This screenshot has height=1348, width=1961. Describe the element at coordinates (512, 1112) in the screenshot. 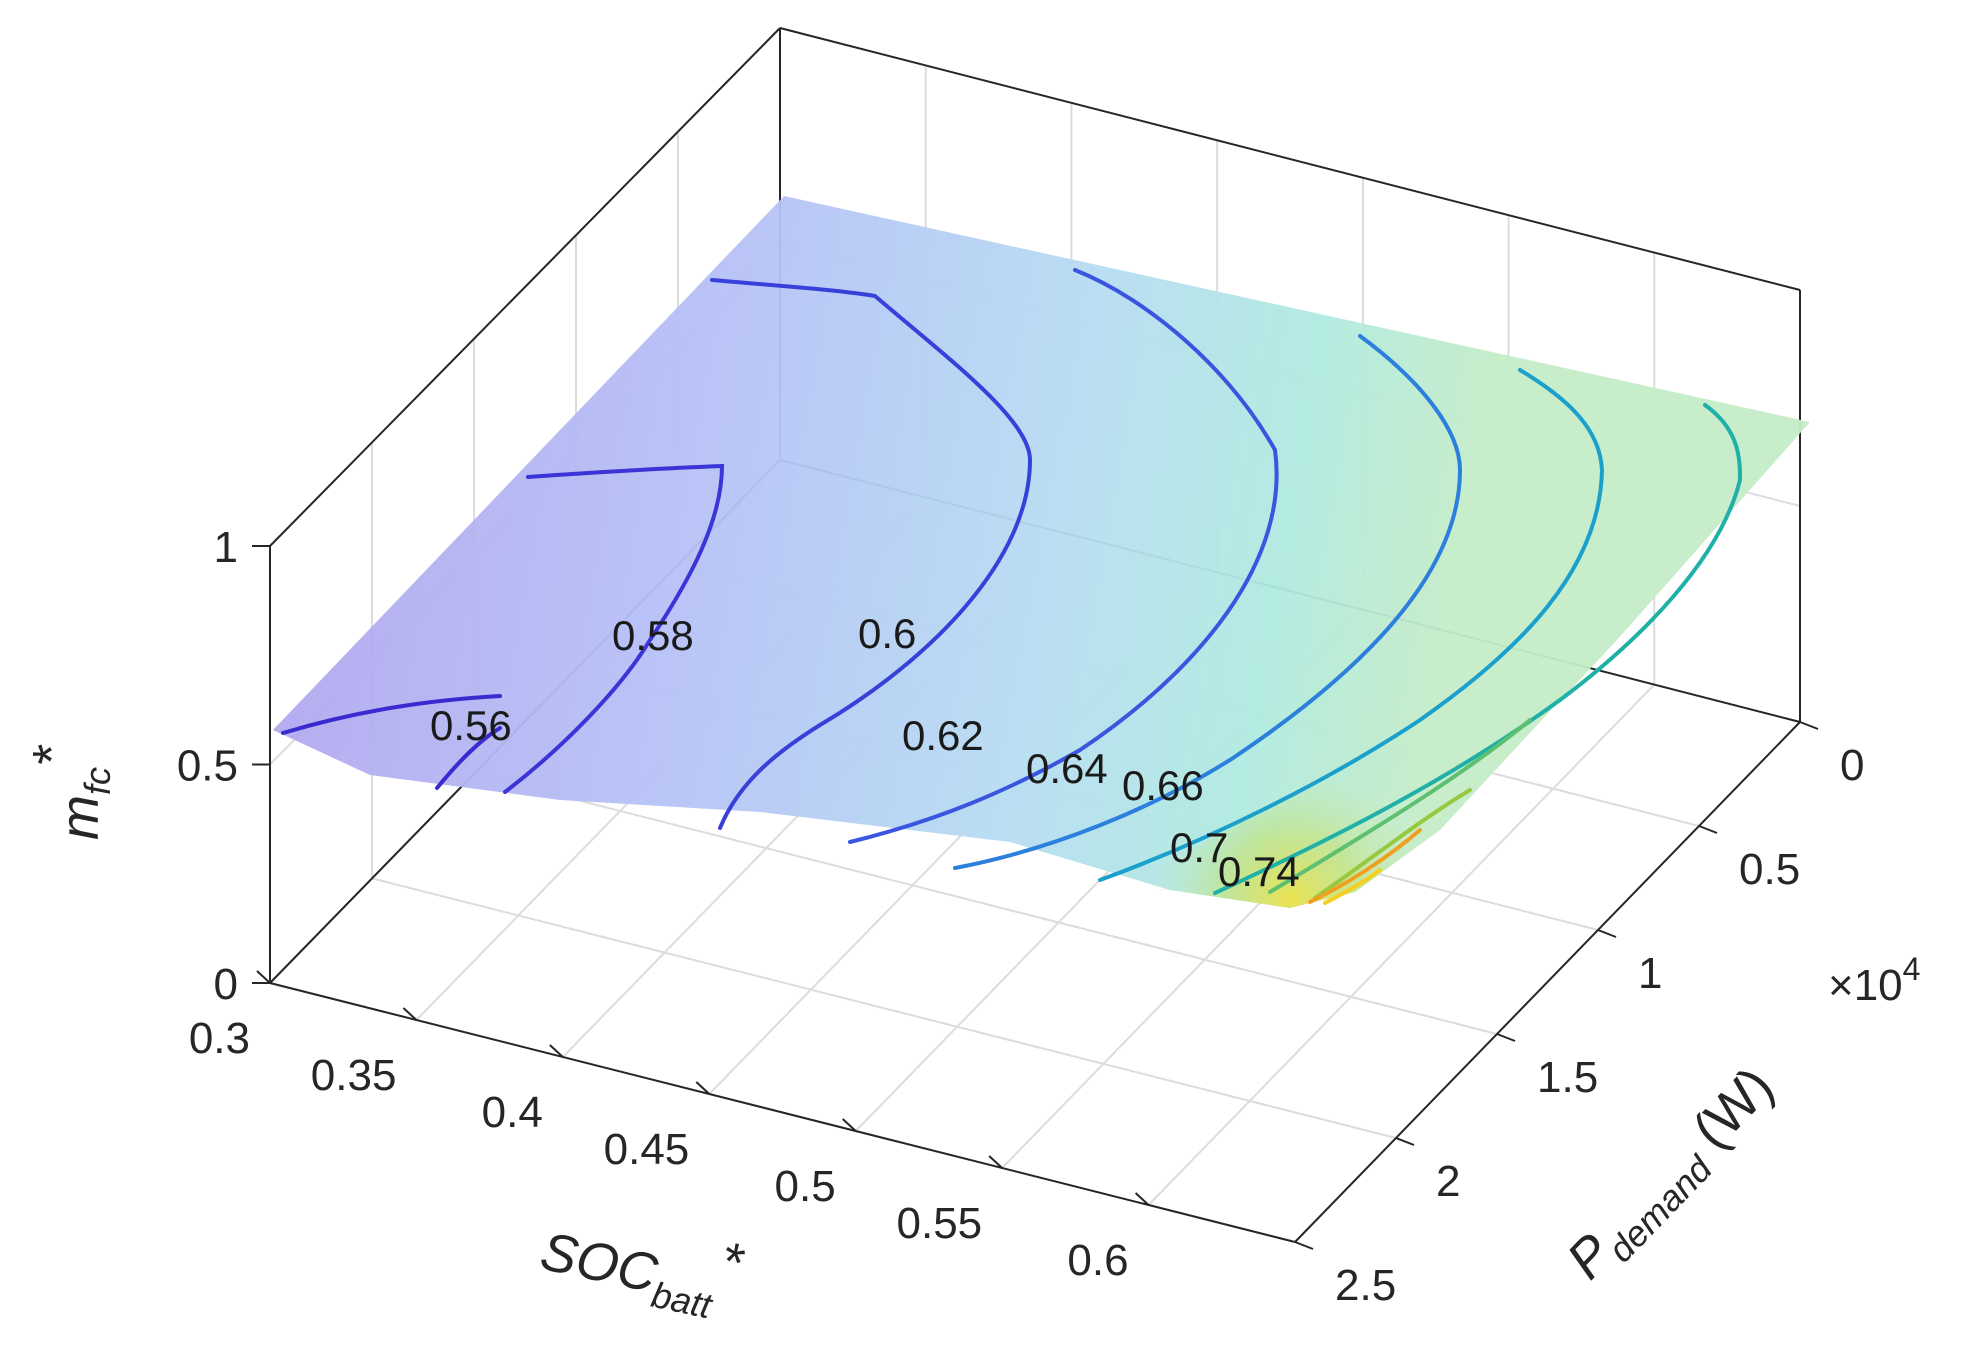

I see `x-tick-label-2: 0.4` at that location.